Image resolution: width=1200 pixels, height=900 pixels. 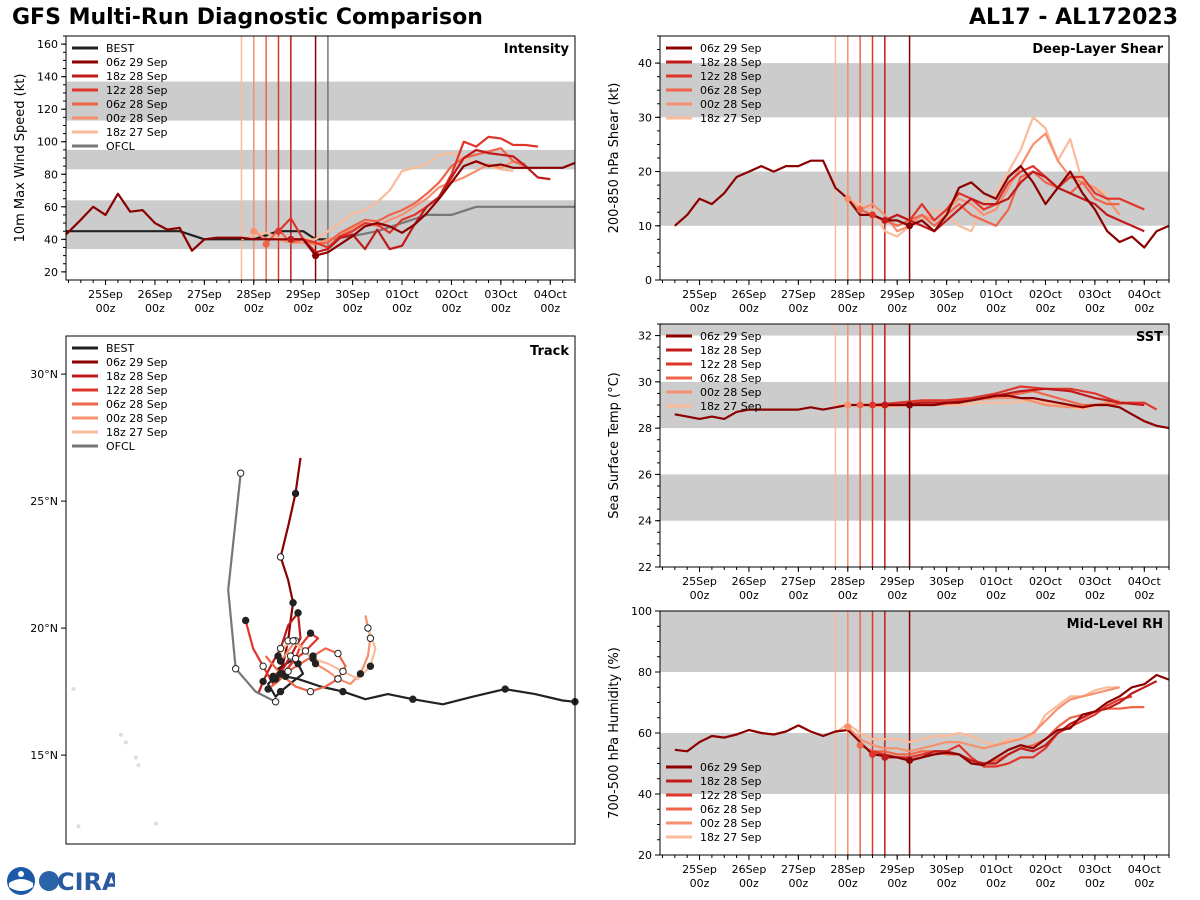 I want to click on series-line-intensity-18z-28-Sep, so click(x=420, y=201).